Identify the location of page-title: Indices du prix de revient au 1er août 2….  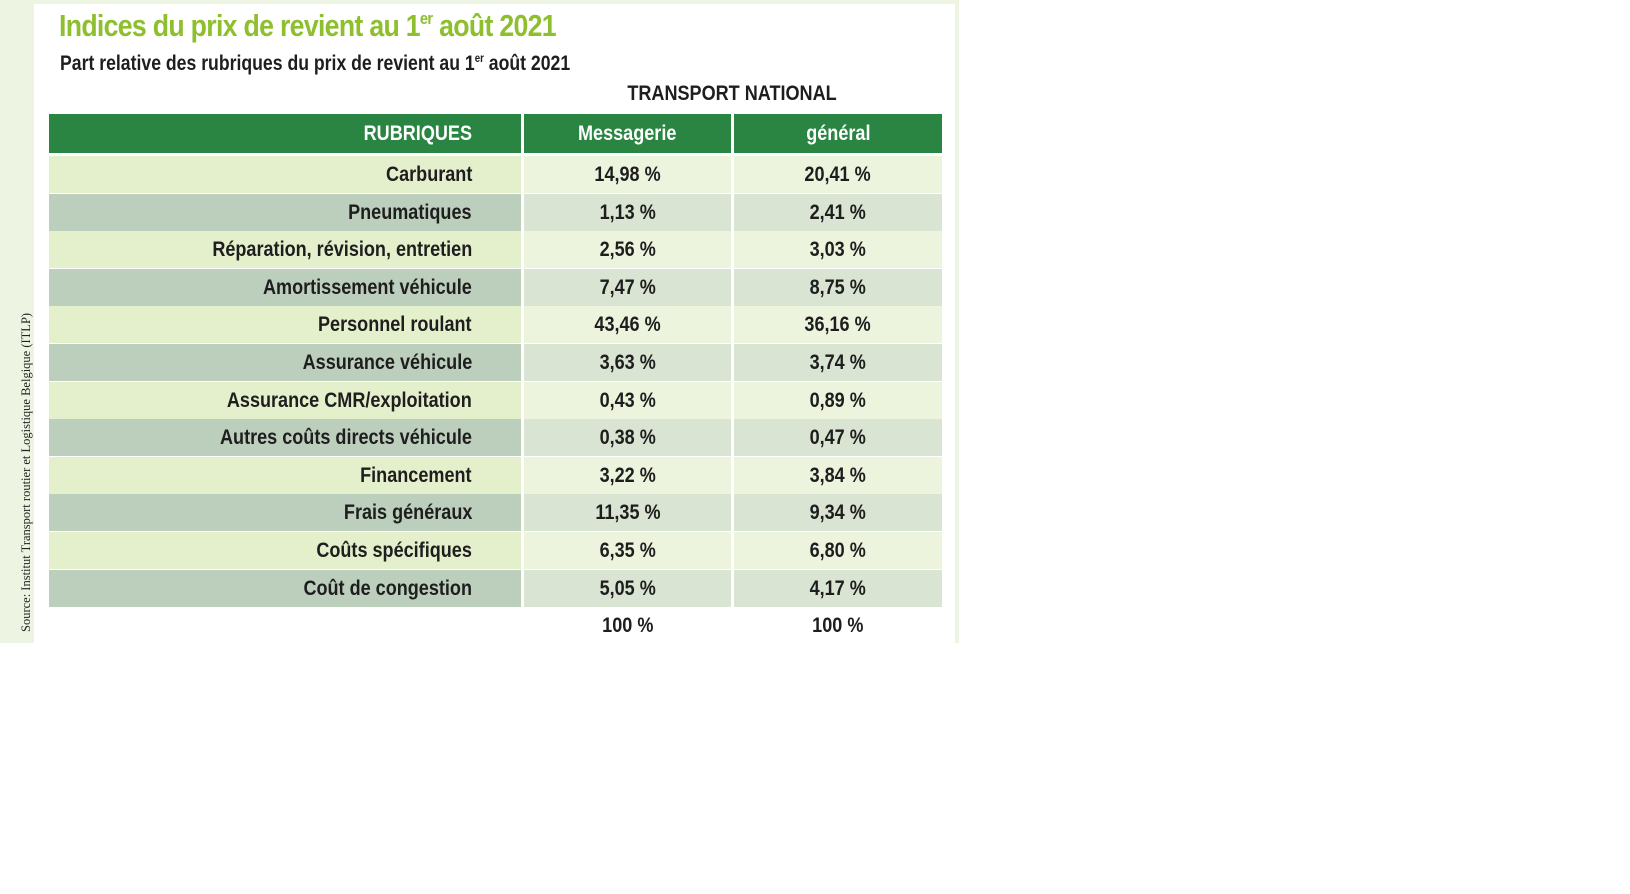
(308, 25).